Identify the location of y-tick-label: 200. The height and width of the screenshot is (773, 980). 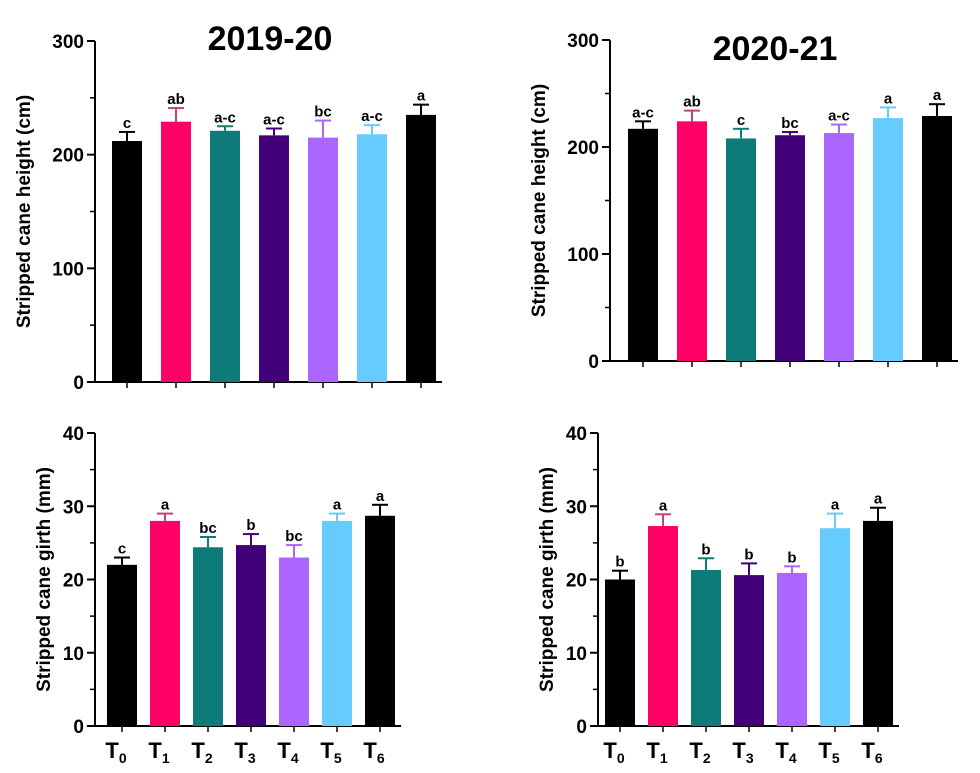
(583, 148).